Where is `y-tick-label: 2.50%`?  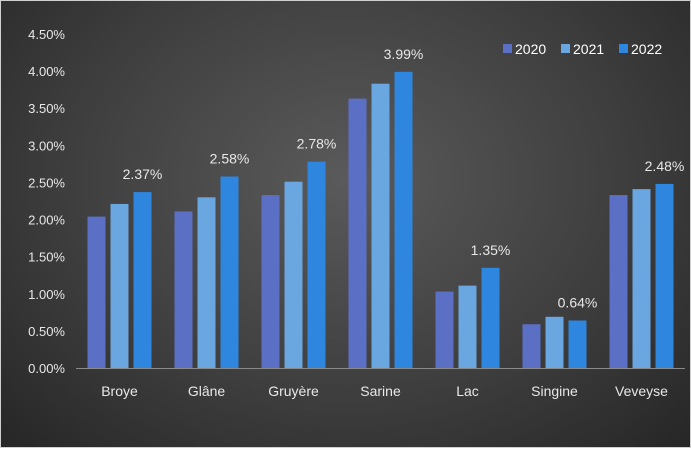
y-tick-label: 2.50% is located at coordinates (46, 182).